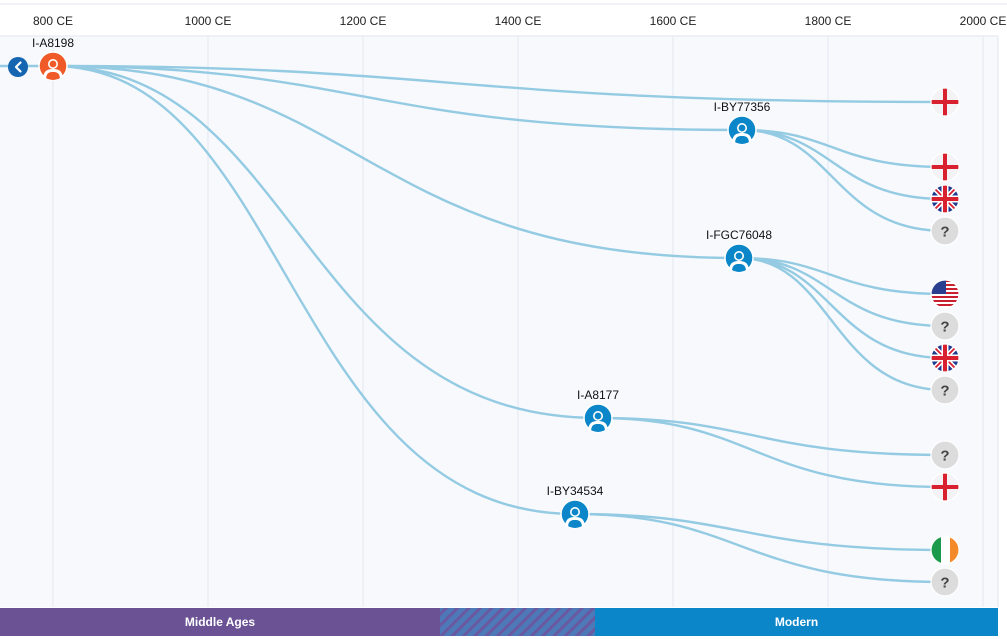  I want to click on era-transition, so click(517, 622).